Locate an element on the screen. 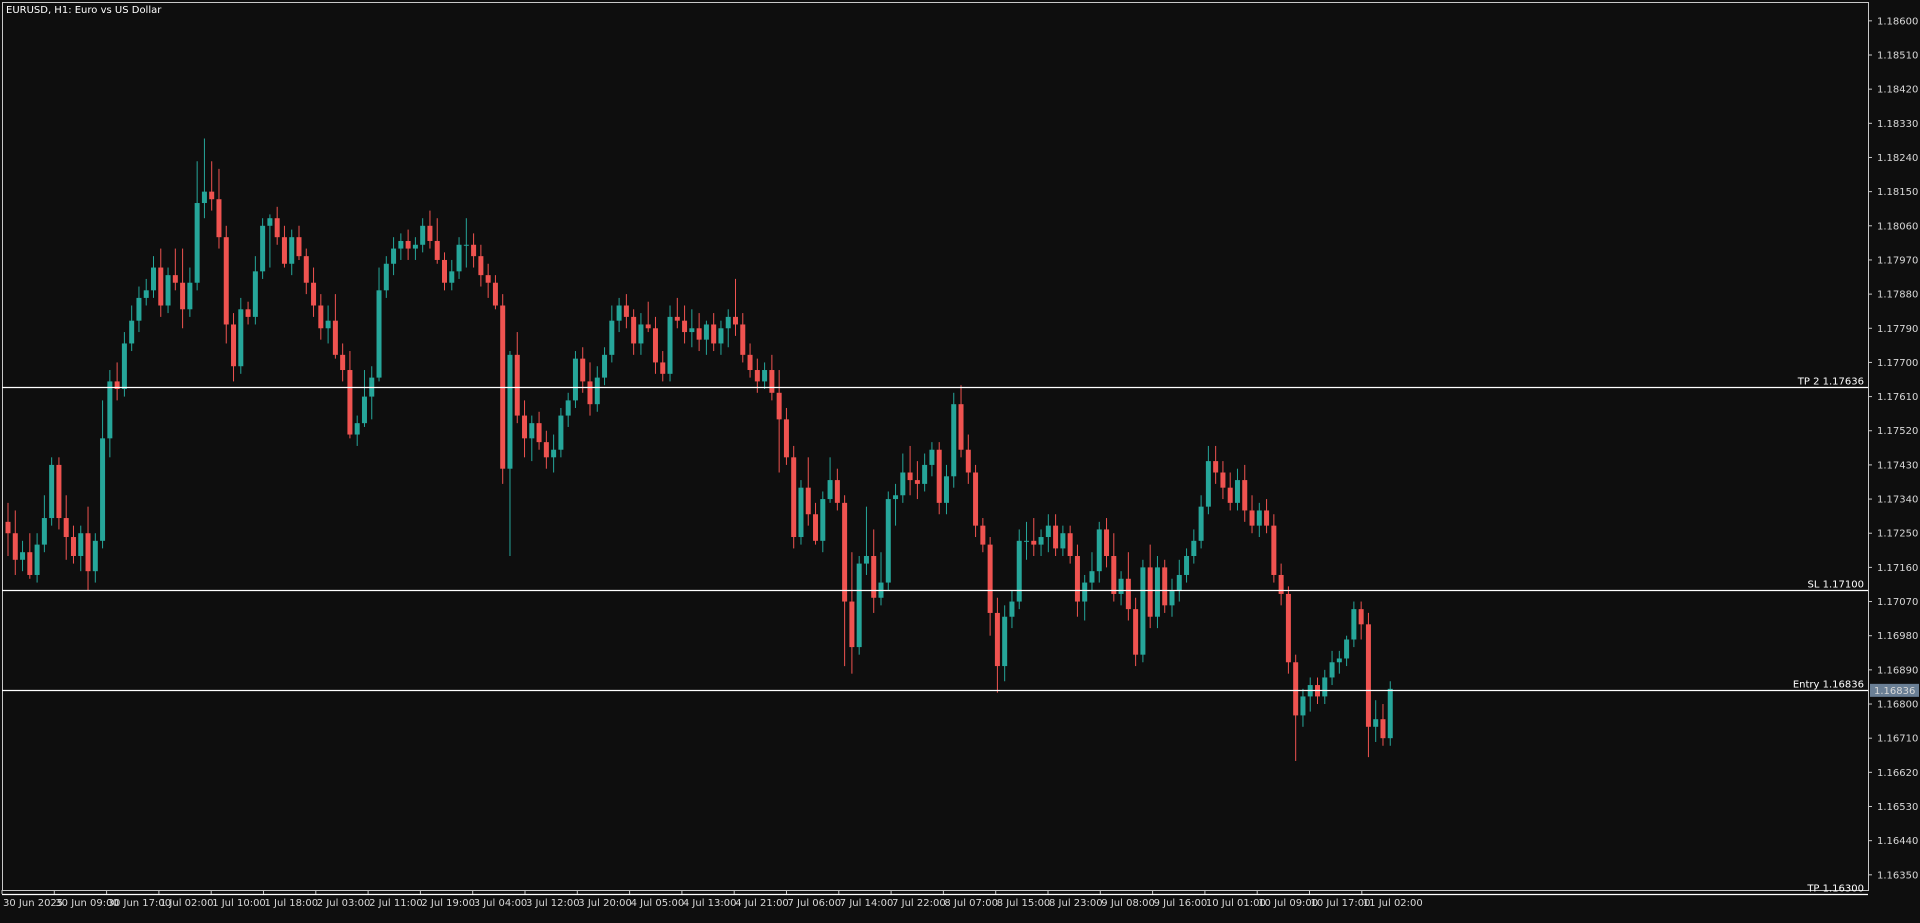 This screenshot has height=923, width=1920. chart-title: EURUSD, H1: Euro vs US Dollar is located at coordinates (84, 10).